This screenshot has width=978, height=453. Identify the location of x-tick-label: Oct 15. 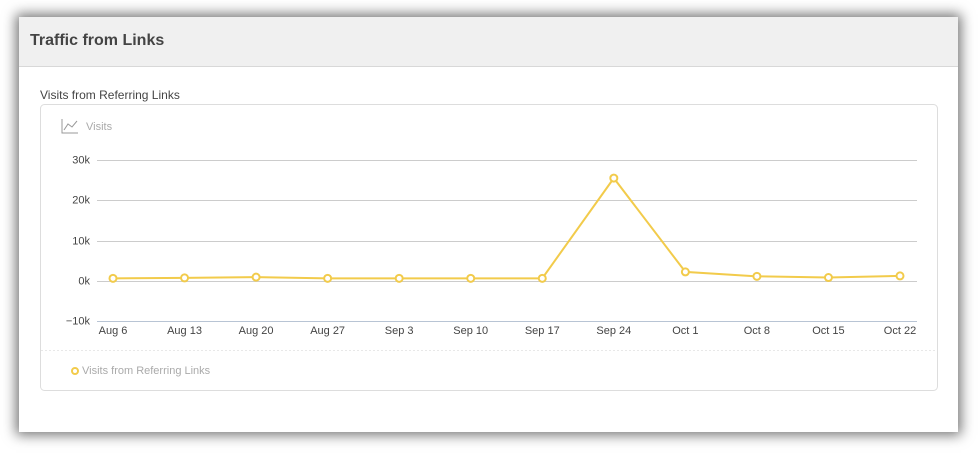
(828, 331).